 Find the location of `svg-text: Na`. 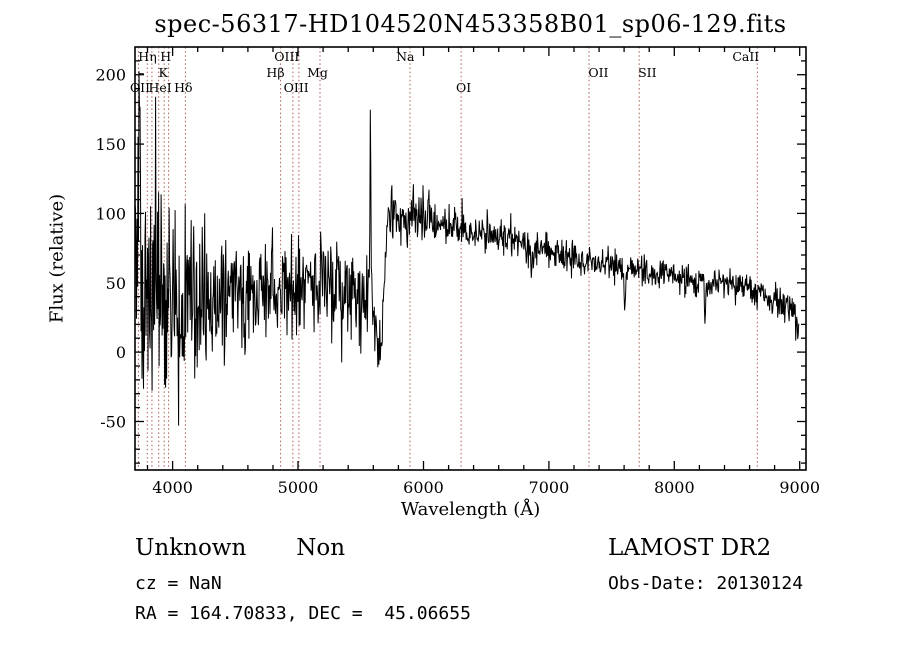

svg-text: Na is located at coordinates (405, 56).